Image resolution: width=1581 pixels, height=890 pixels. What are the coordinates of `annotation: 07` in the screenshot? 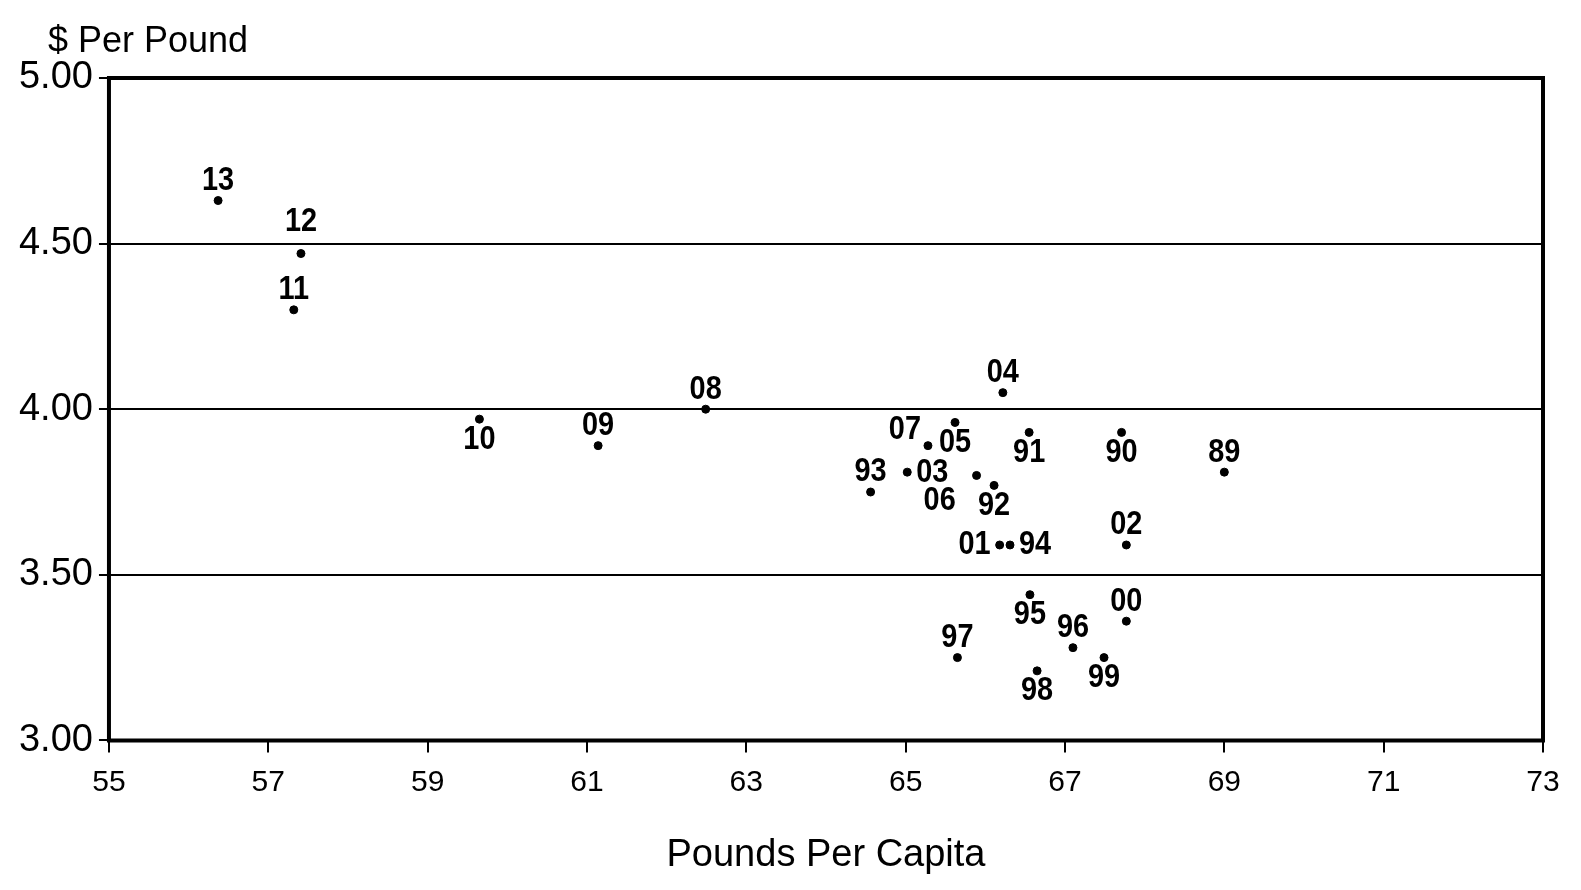 It's located at (904, 427).